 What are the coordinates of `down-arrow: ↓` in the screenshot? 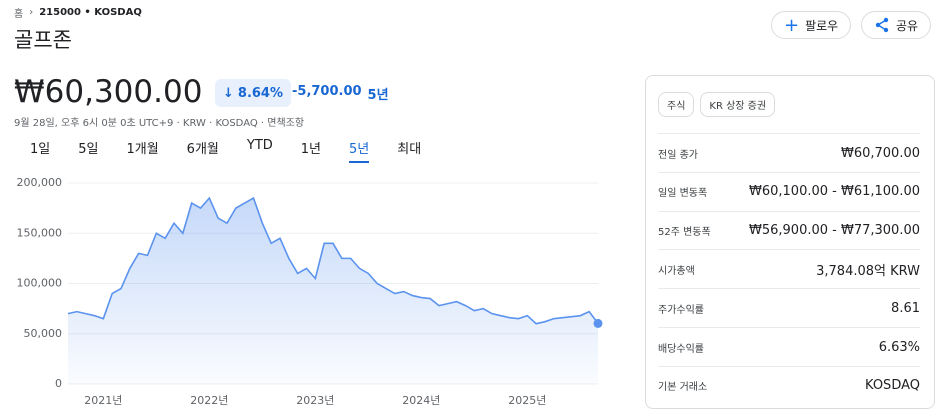 It's located at (228, 93).